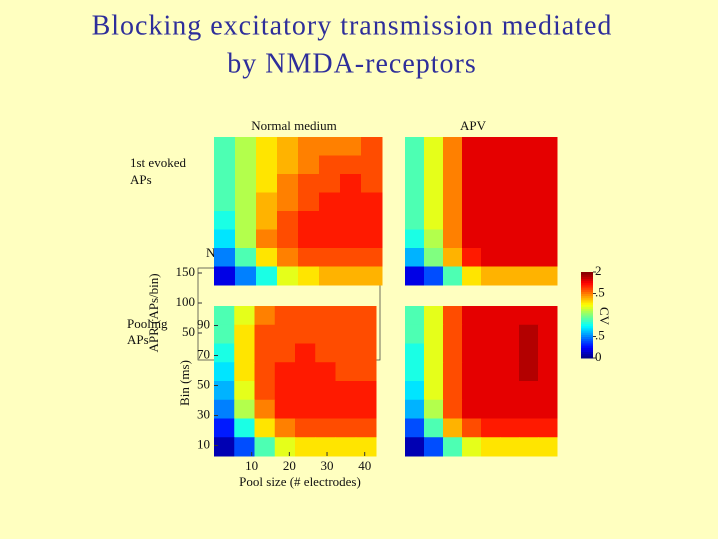 Image resolution: width=718 pixels, height=539 pixels. Describe the element at coordinates (598, 270) in the screenshot. I see `colorbar-tick-label: 2` at that location.